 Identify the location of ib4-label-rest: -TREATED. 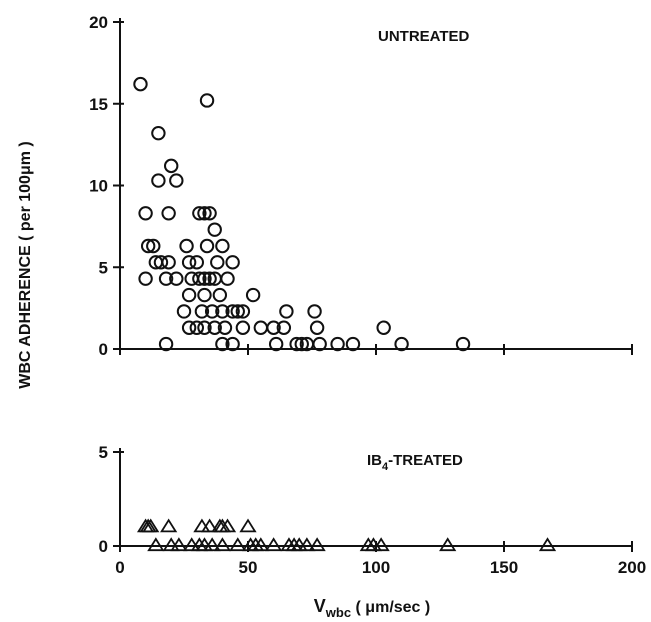
(425, 460).